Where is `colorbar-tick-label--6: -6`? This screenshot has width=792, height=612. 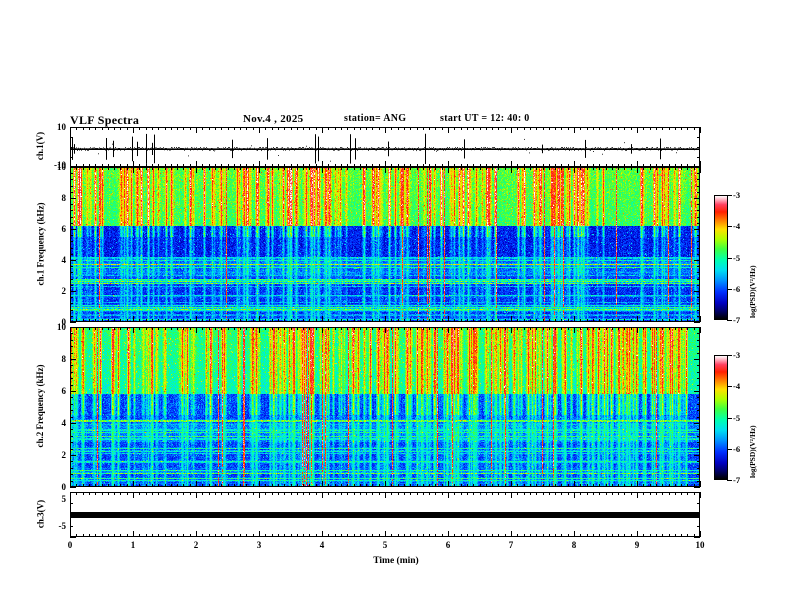
colorbar-tick-label--6: -6 is located at coordinates (737, 288).